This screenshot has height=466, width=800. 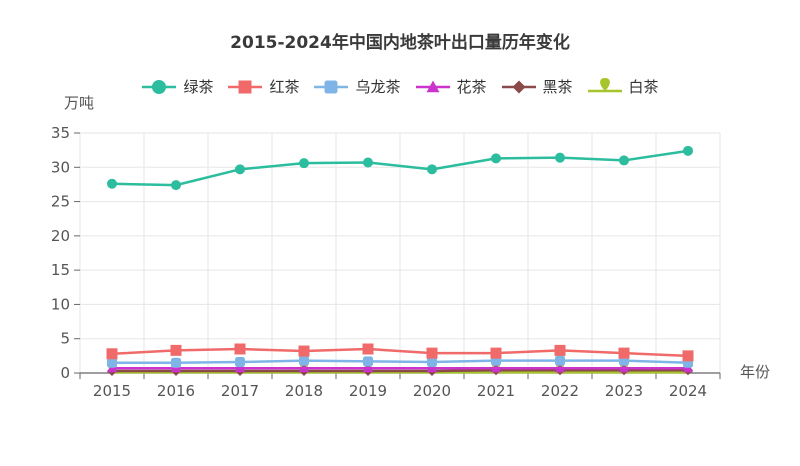 I want to click on legend-label: 红茶, so click(x=284, y=87).